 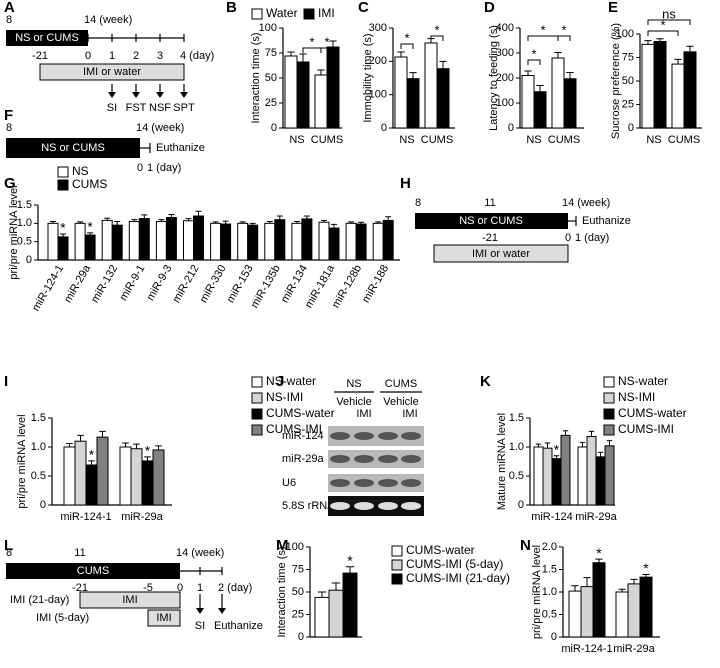 What do you see at coordinates (437, 140) in the screenshot?
I see `x-tick-label: CUMS` at bounding box center [437, 140].